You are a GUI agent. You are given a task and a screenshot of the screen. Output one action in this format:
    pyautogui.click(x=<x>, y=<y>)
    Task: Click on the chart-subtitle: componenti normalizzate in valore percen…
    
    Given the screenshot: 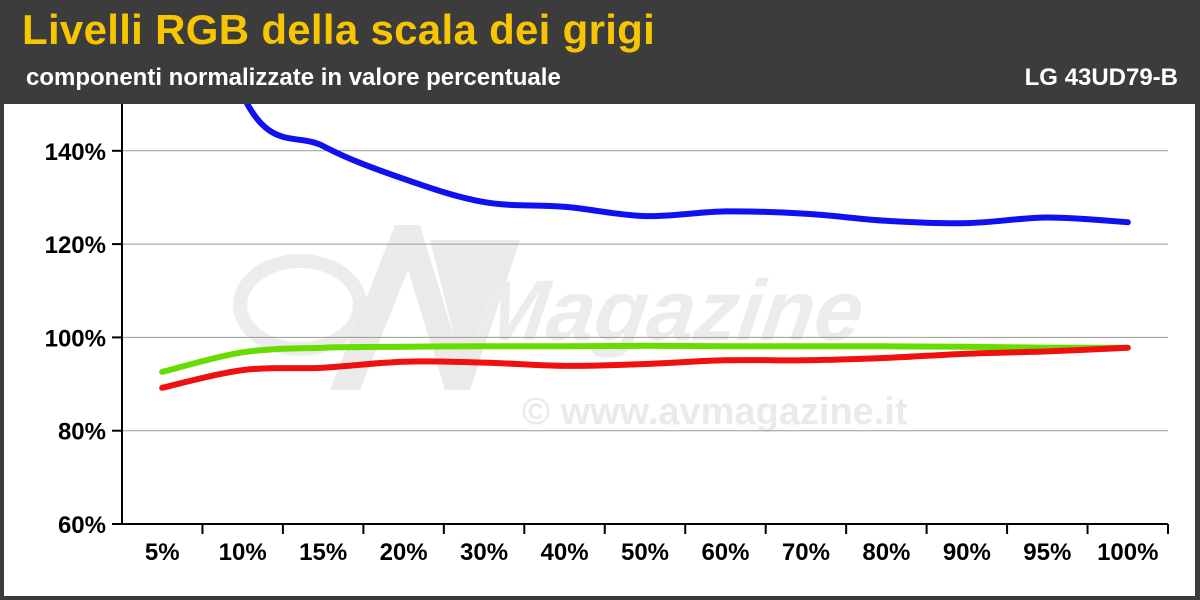 What is the action you would take?
    pyautogui.click(x=293, y=77)
    